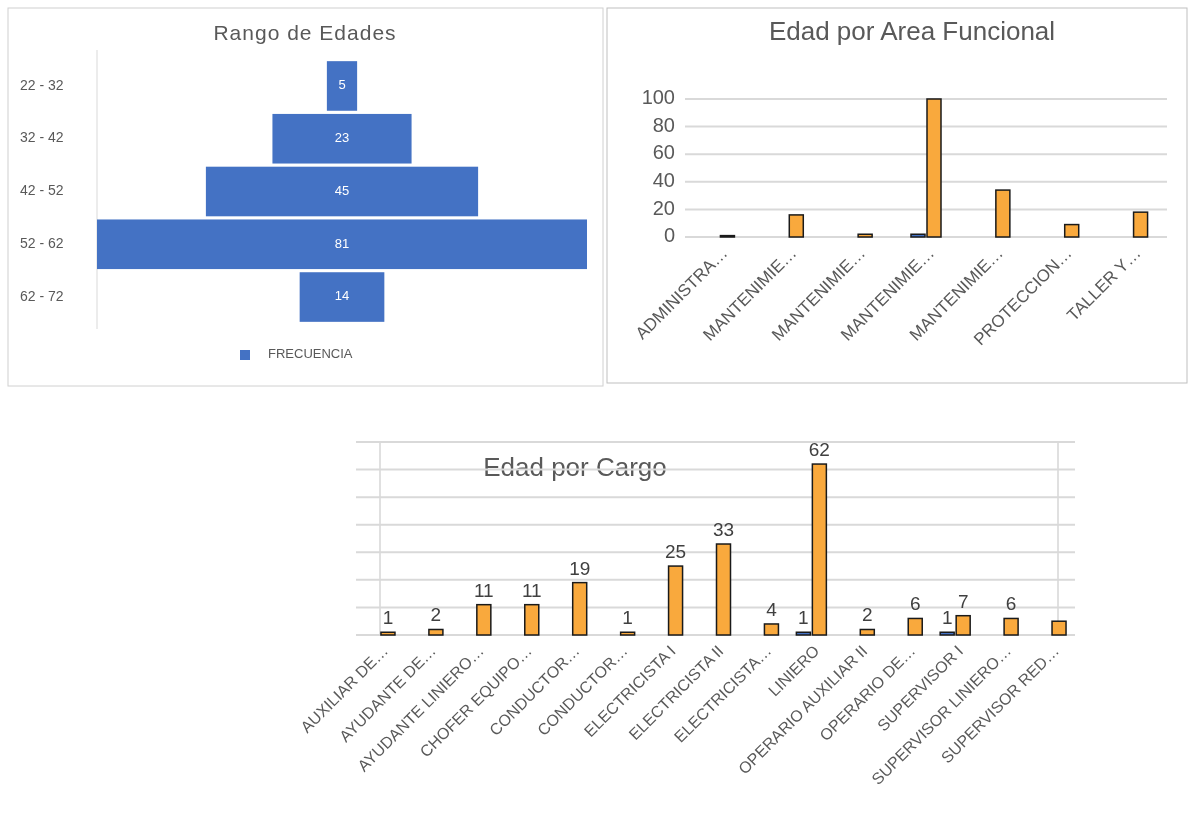 This screenshot has width=1189, height=827. What do you see at coordinates (305, 32) in the screenshot?
I see `text: Rango de Edades` at bounding box center [305, 32].